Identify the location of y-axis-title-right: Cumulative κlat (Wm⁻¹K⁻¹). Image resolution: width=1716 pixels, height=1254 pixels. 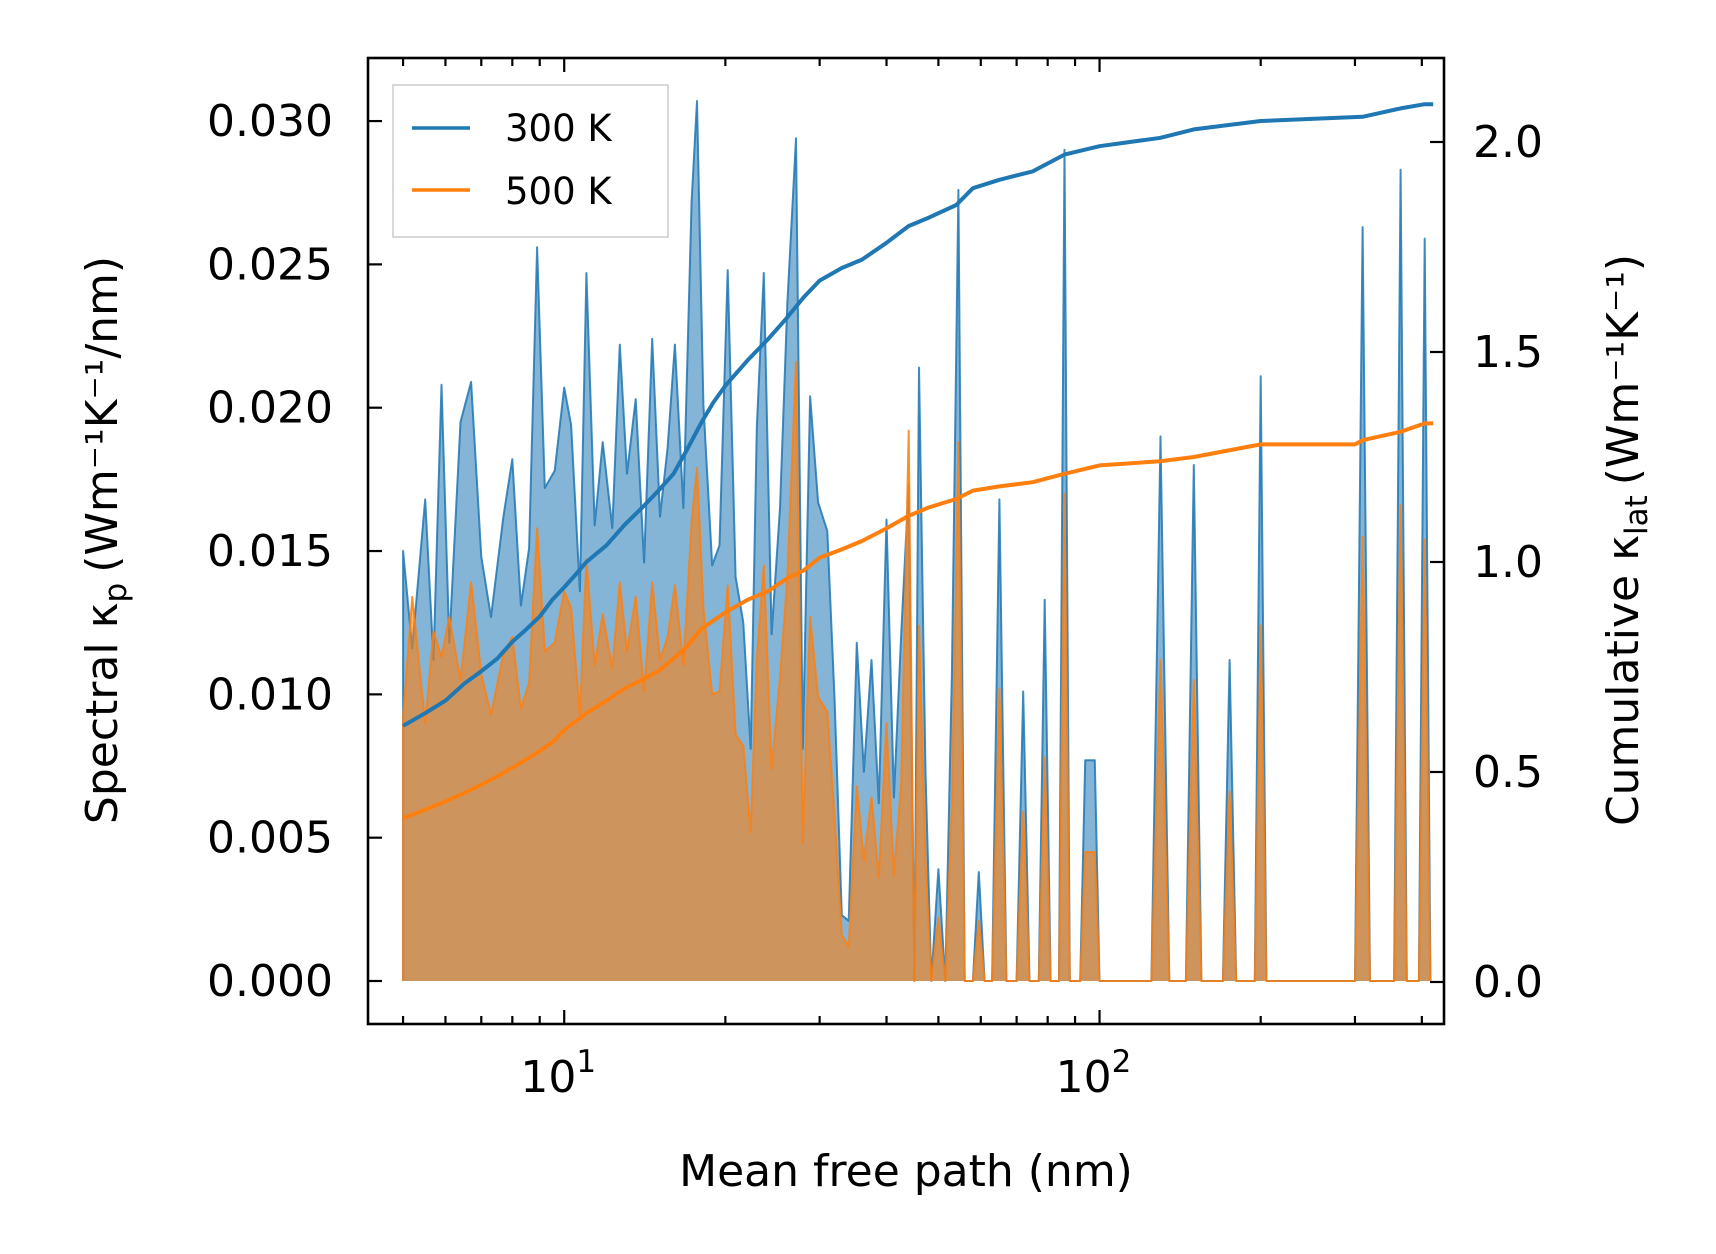
(1626, 540).